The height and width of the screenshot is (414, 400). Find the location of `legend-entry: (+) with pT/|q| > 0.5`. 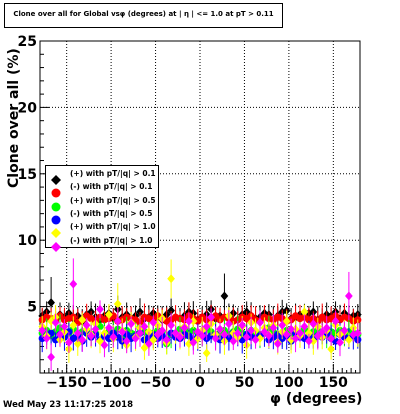

legend-entry: (+) with pT/|q| > 0.5 is located at coordinates (102, 203).